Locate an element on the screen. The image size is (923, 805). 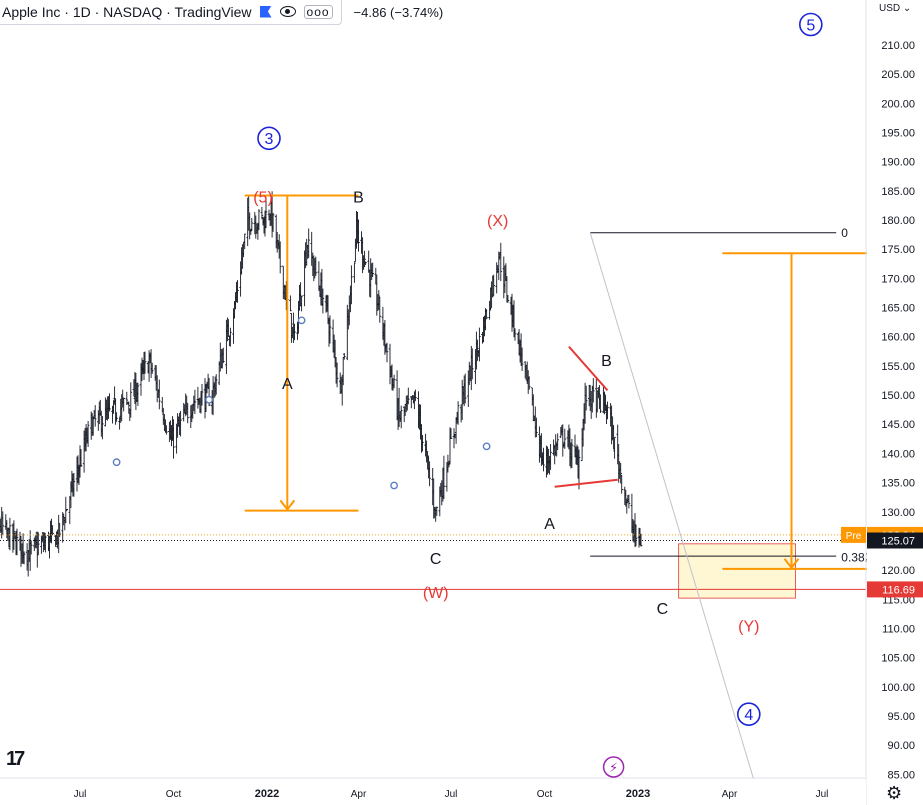
price-tick-label: 155.00 is located at coordinates (898, 367).